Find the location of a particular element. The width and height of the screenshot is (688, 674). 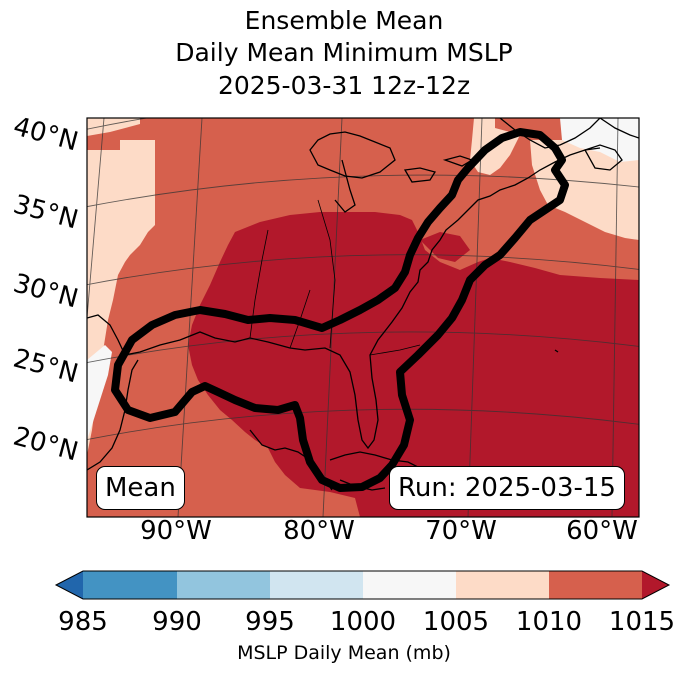

title-line-3: 2025-03-31 12z-12z is located at coordinates (344, 85).